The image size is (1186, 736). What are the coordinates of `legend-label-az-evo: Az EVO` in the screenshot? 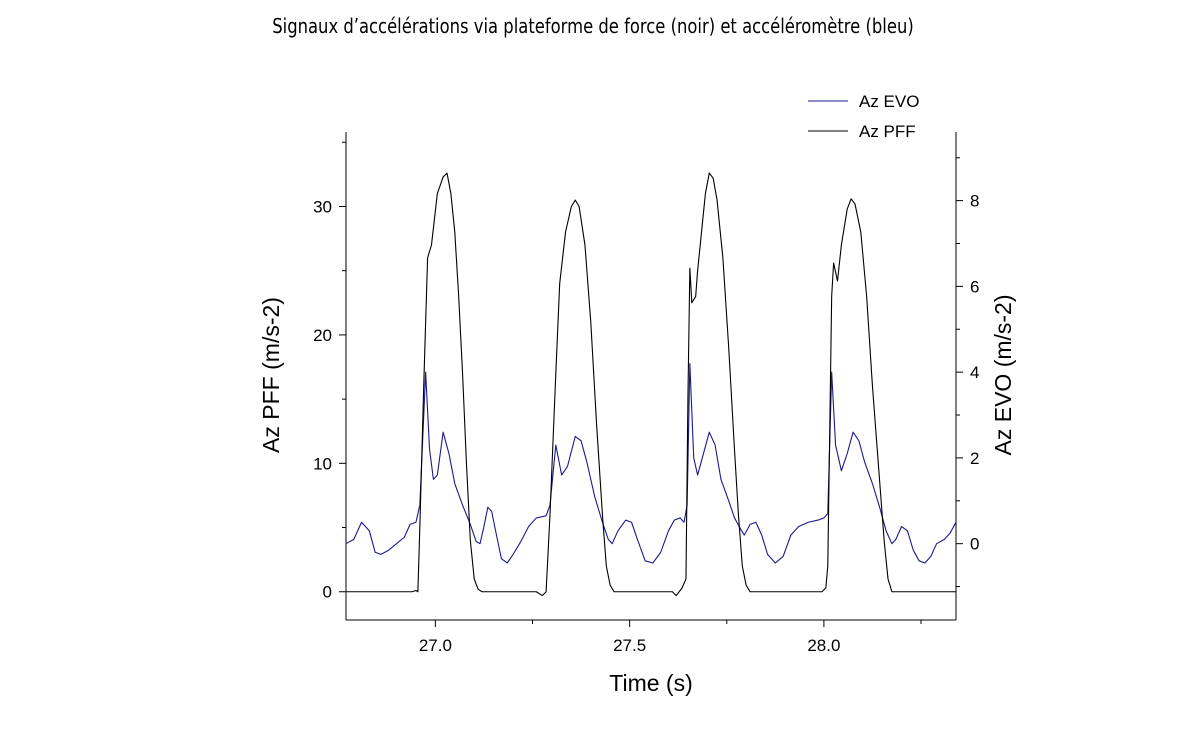 It's located at (889, 101).